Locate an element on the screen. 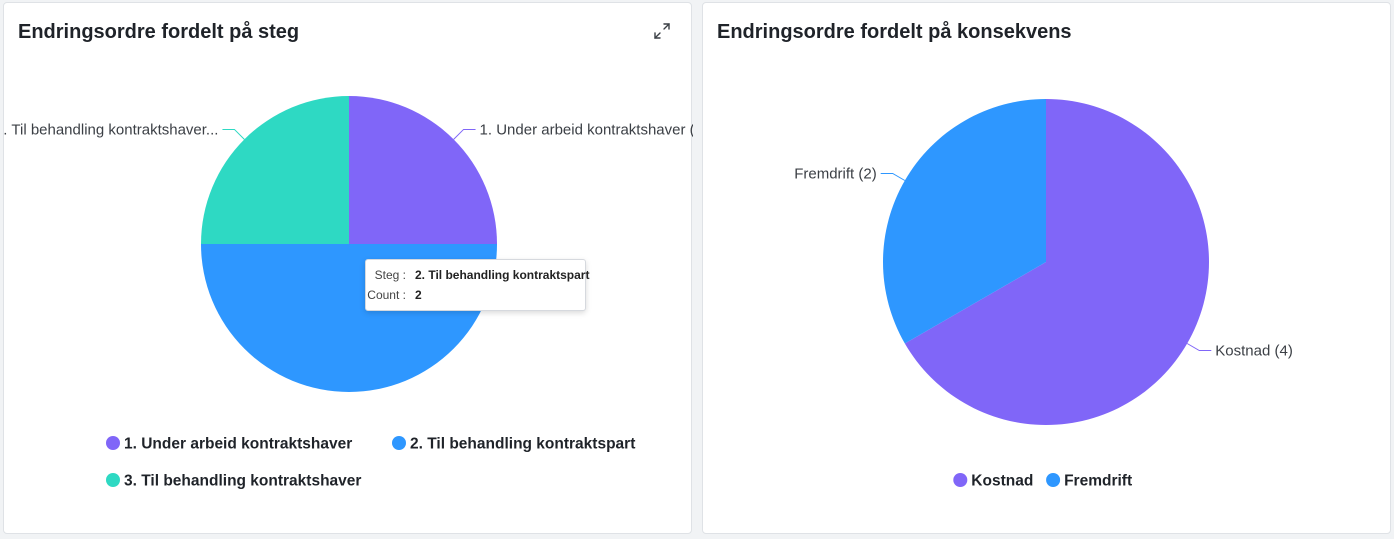  legend-item: 3. Til behandling kontraktshaver is located at coordinates (233, 481).